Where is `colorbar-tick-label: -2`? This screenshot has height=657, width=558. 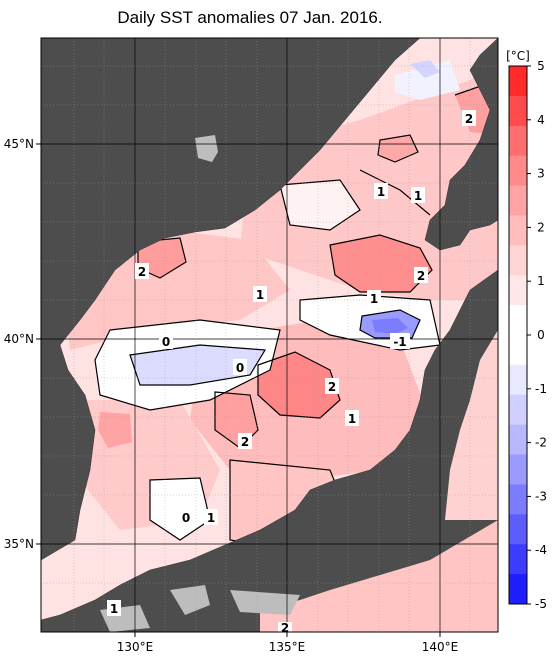
colorbar-tick-label: -2 is located at coordinates (541, 443).